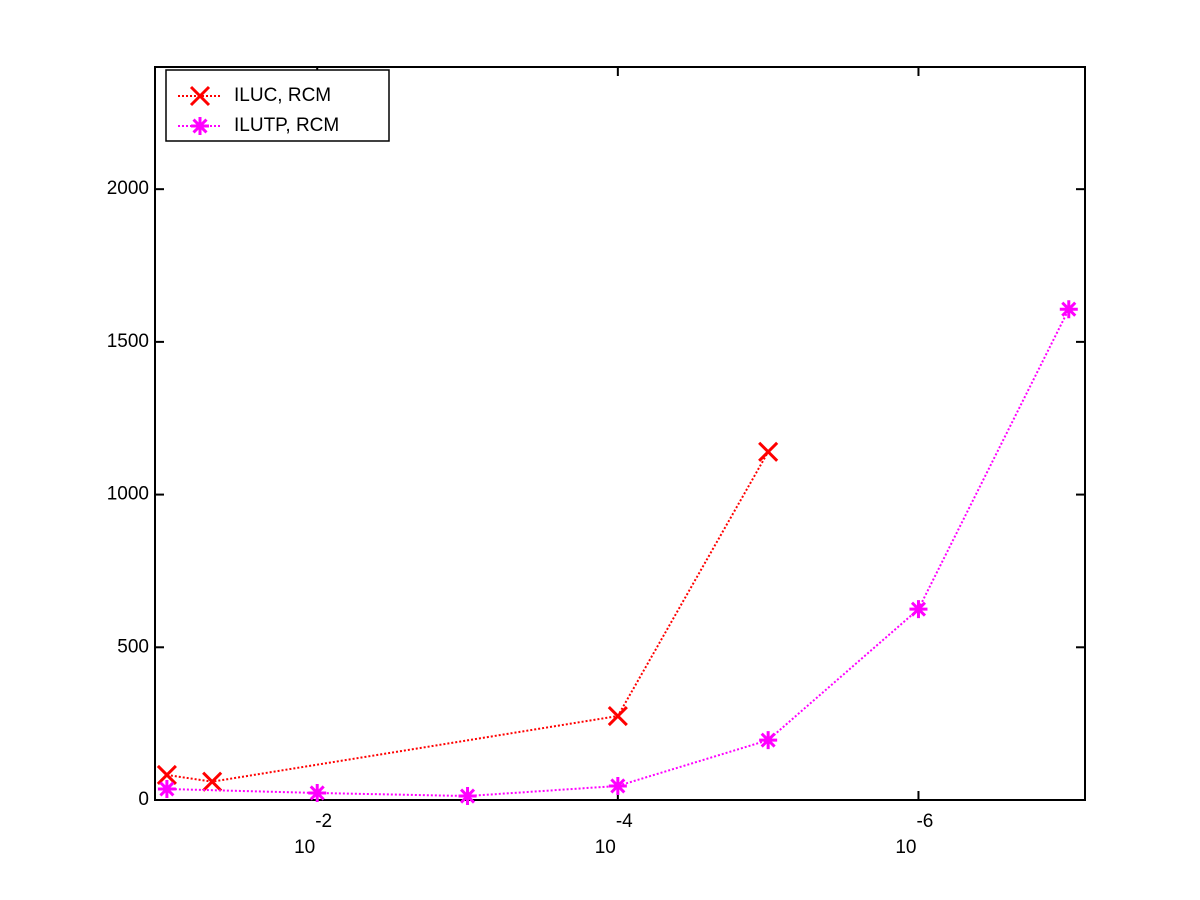 The image size is (1200, 900). What do you see at coordinates (323, 821) in the screenshot?
I see `x-tick-exponent: -2` at bounding box center [323, 821].